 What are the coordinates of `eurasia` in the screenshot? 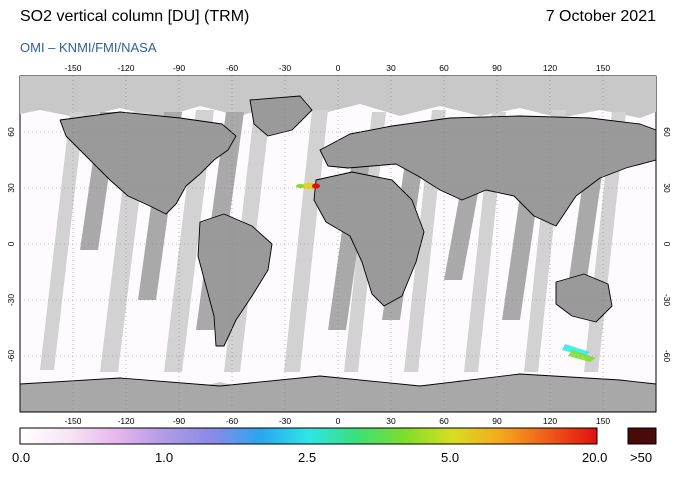 It's located at (487, 171).